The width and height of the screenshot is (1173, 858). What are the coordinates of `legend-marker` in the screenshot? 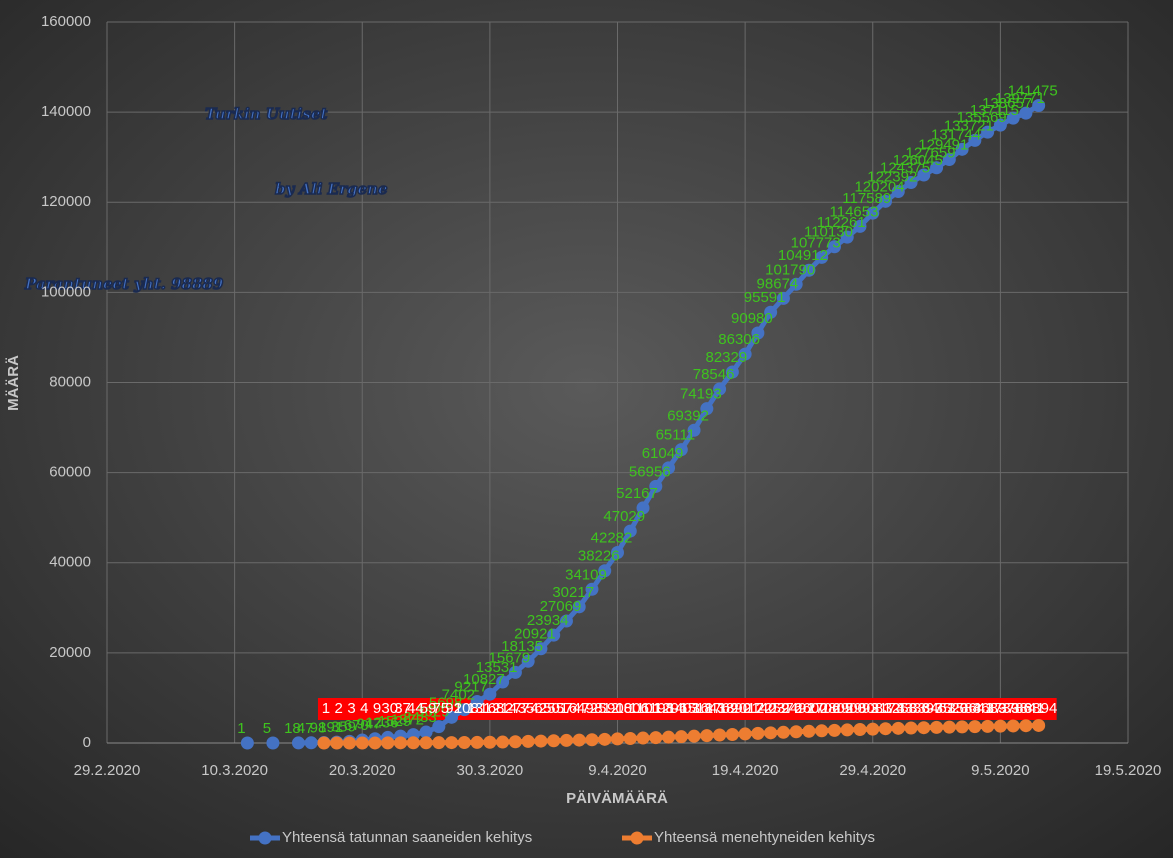 It's located at (265, 838).